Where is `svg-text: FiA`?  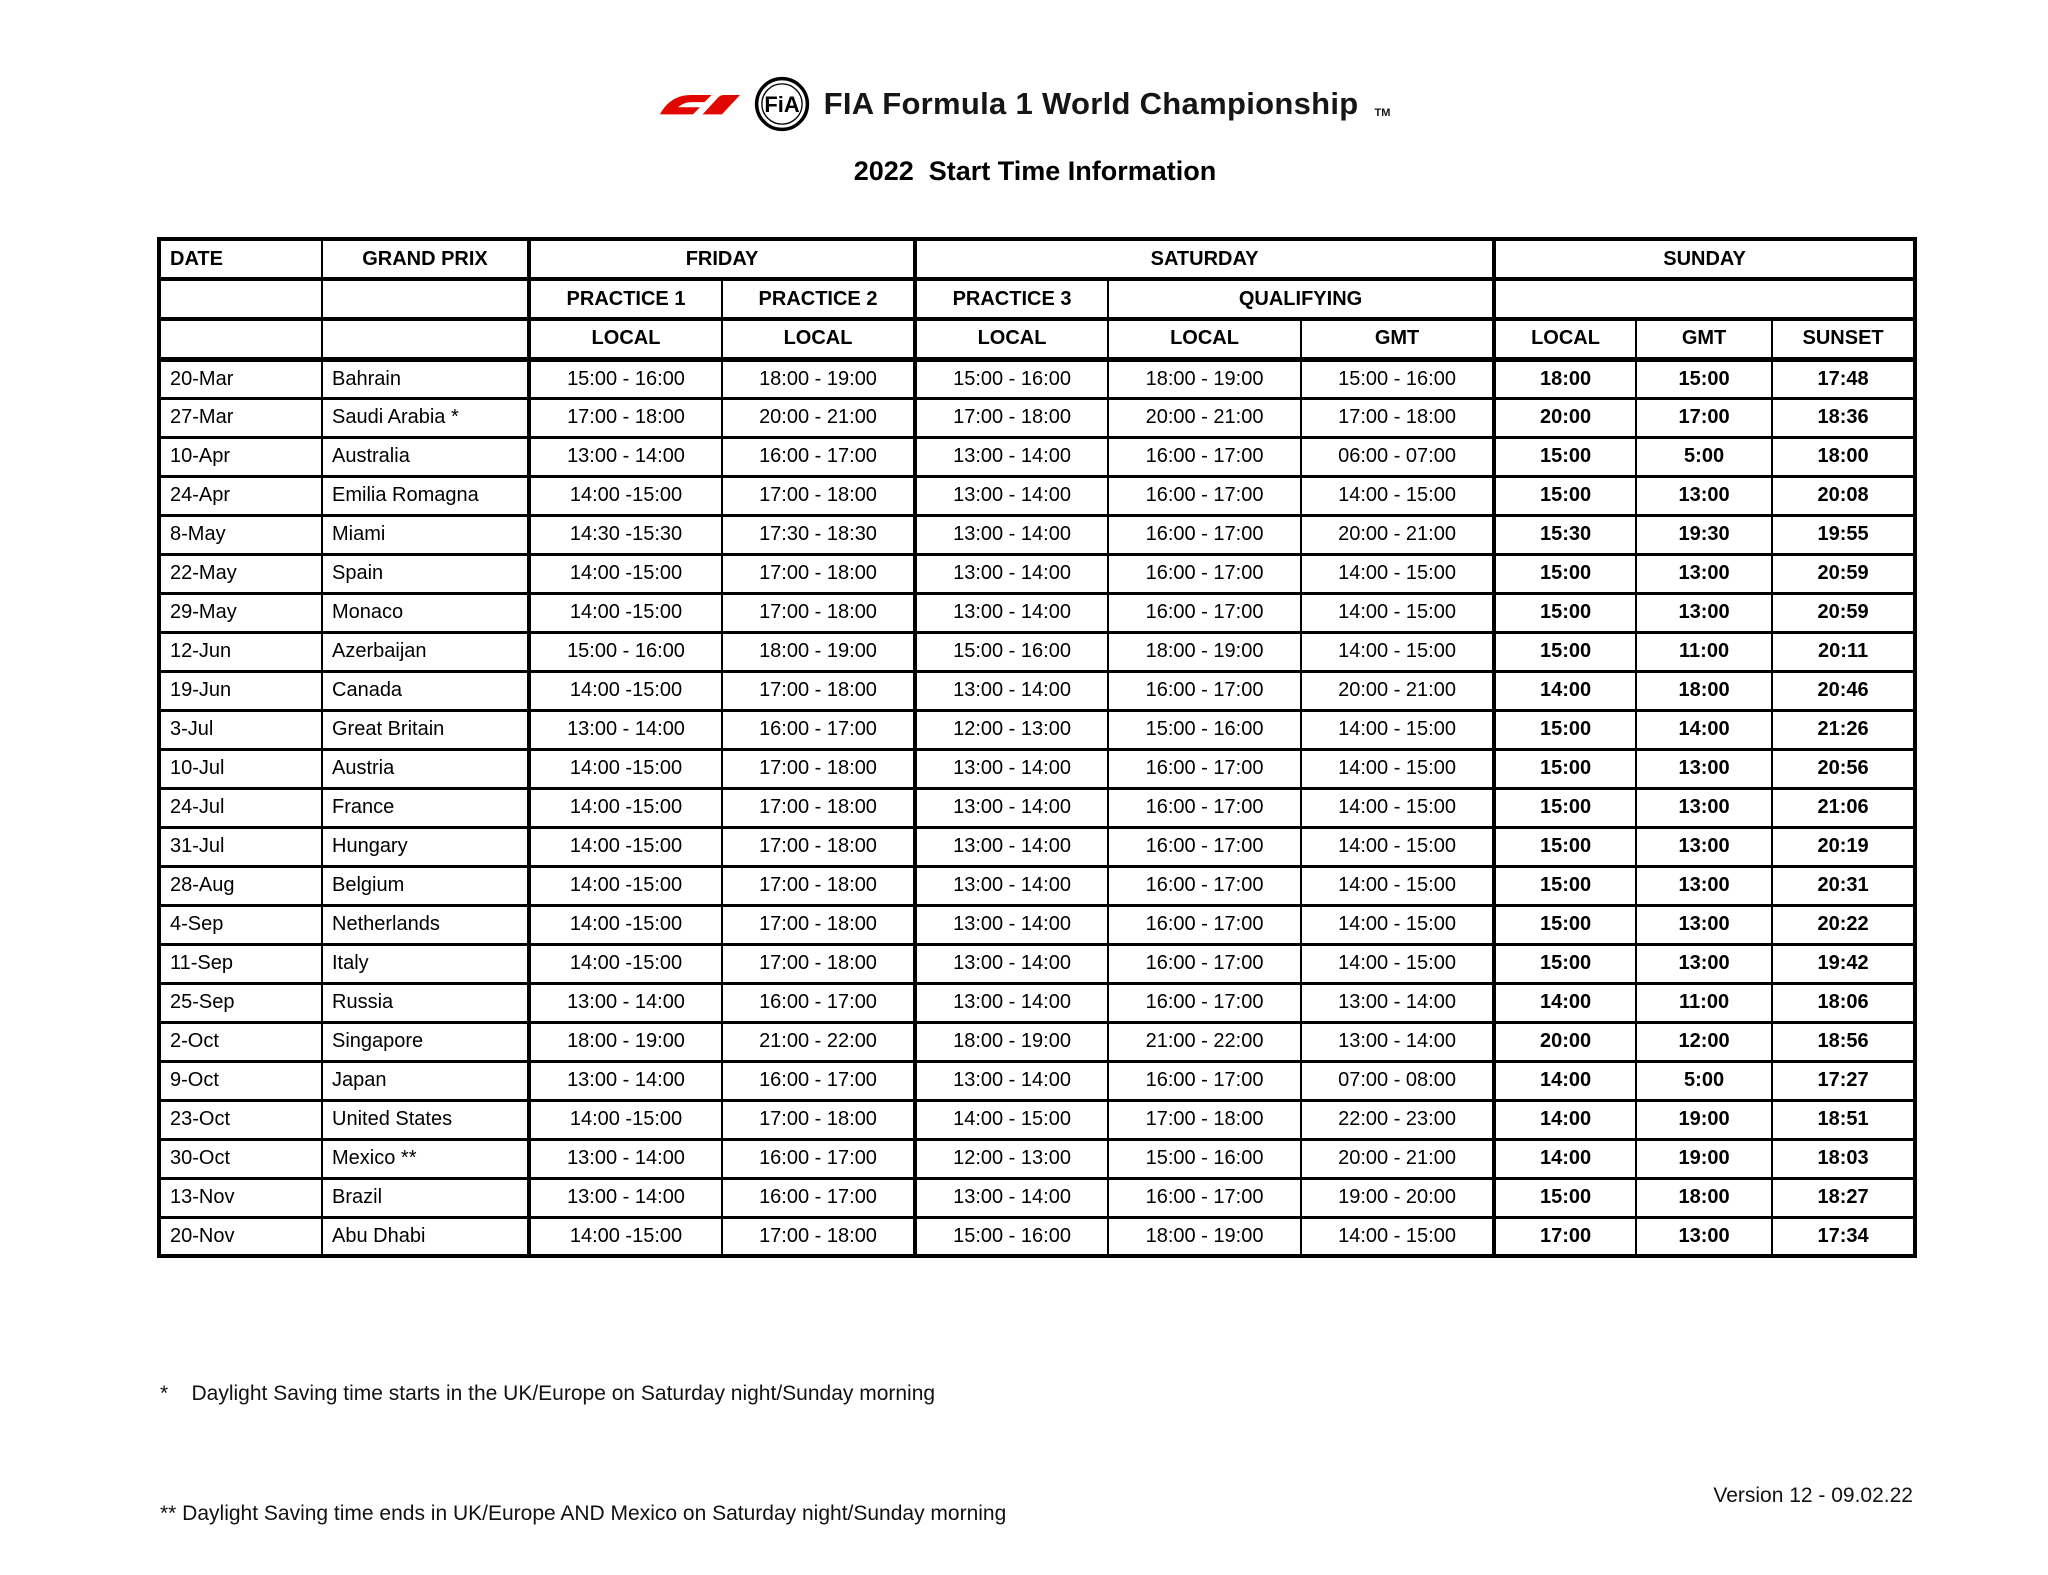
svg-text: FiA is located at coordinates (781, 104).